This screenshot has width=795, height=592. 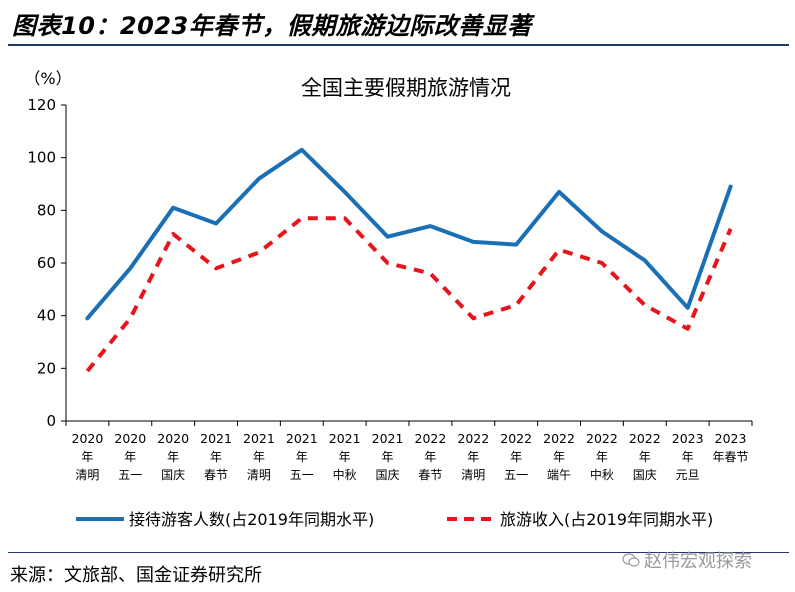 What do you see at coordinates (398, 45) in the screenshot?
I see `title-rule` at bounding box center [398, 45].